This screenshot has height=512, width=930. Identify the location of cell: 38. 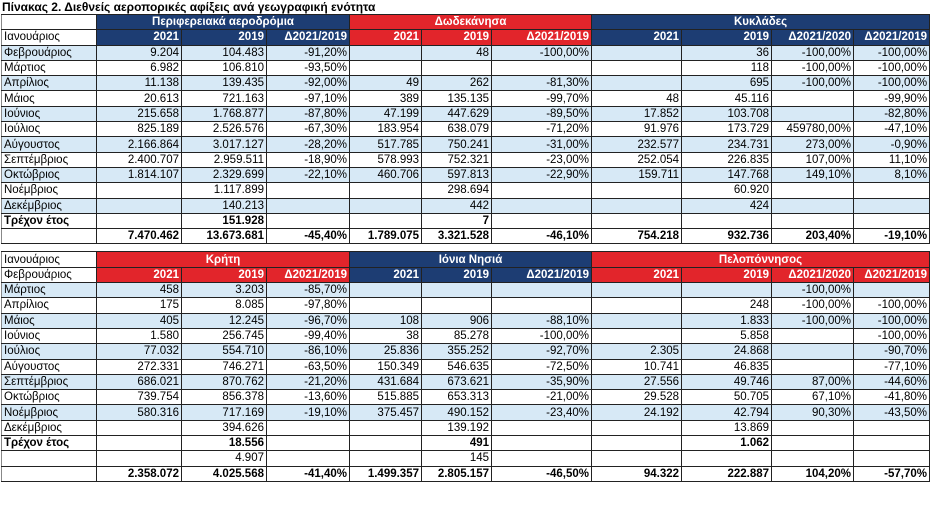
(385, 336).